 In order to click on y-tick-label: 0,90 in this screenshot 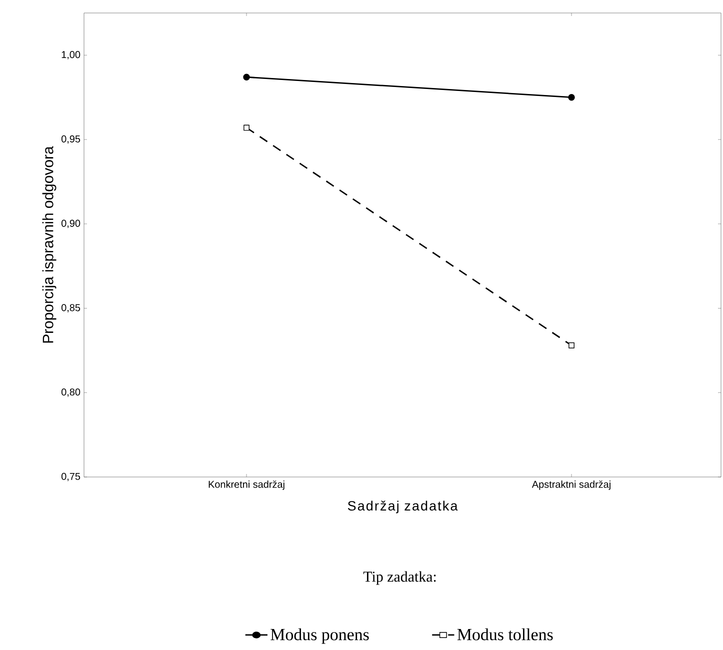, I will do `click(70, 224)`.